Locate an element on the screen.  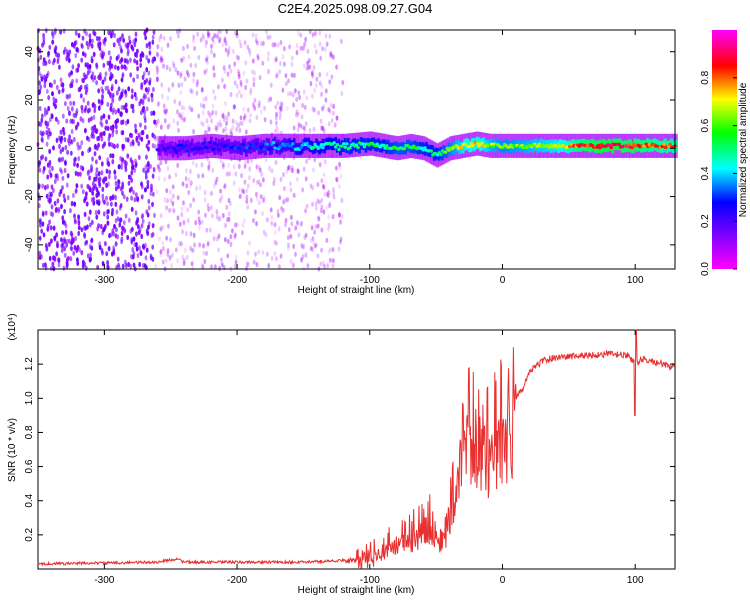
x-tick-label: -100 is located at coordinates (370, 580).